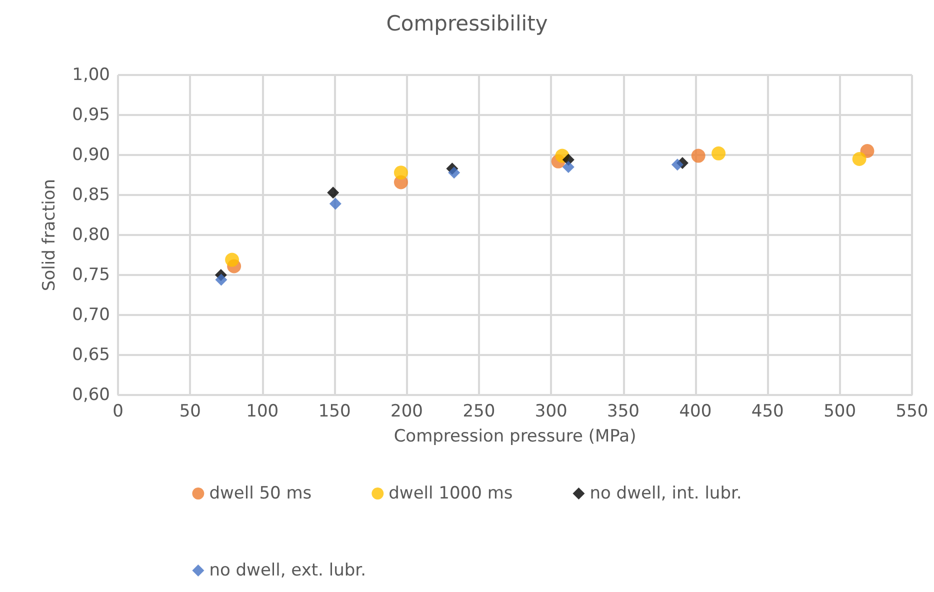 The height and width of the screenshot is (592, 934). Describe the element at coordinates (551, 412) in the screenshot. I see `x-tick-label: 300` at that location.